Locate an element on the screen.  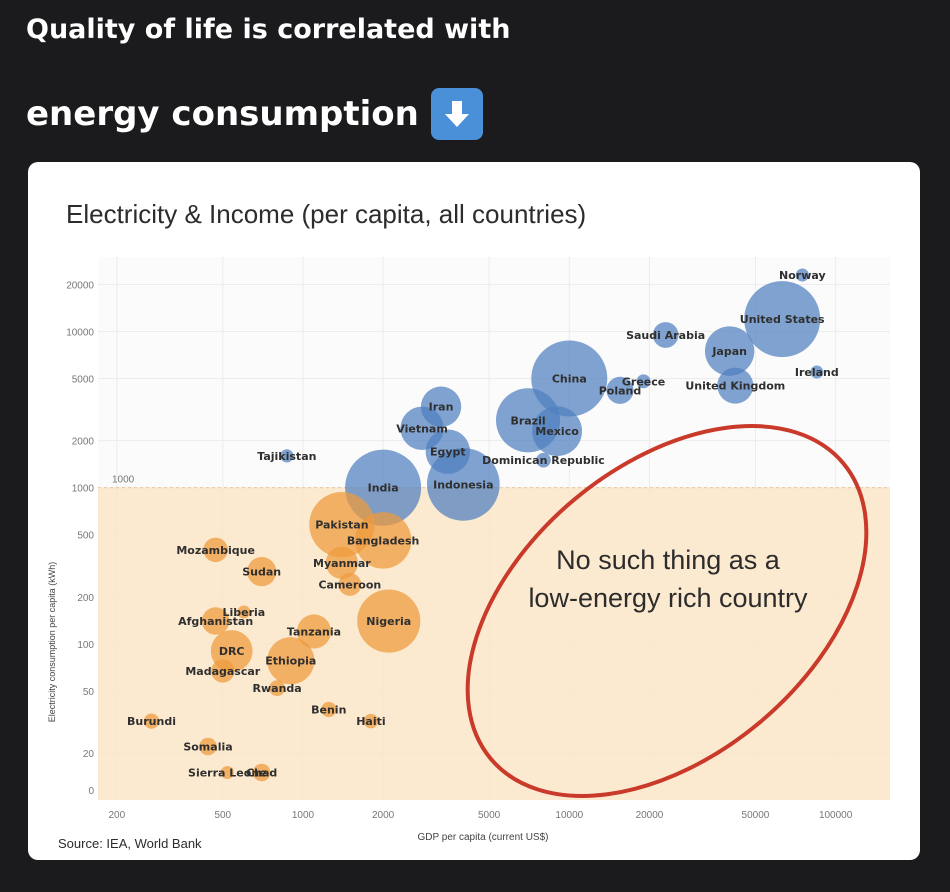
y-tick-label: 1000 is located at coordinates (83, 489).